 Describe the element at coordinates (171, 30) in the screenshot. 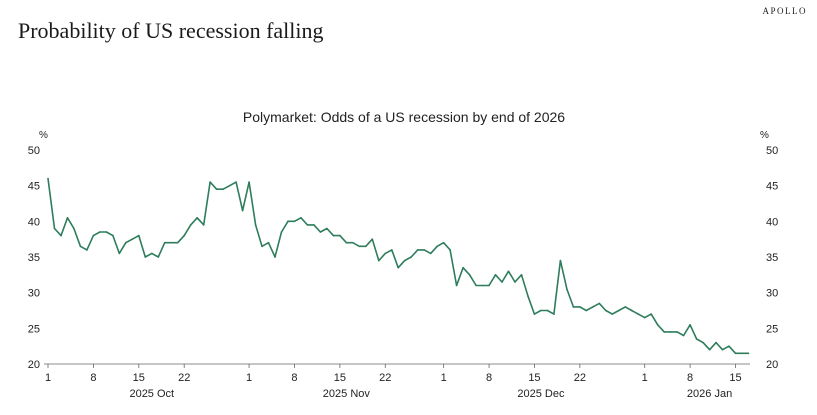

I see `page-headline: Probability of US recession falling` at that location.